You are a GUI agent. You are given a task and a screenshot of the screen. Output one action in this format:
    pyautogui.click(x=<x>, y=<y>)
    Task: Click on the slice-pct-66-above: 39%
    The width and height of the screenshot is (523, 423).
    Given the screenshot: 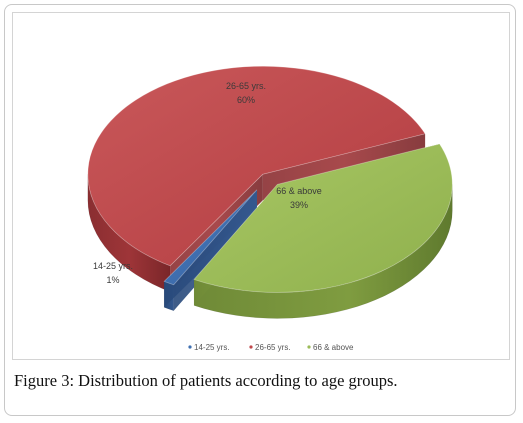 What is the action you would take?
    pyautogui.click(x=299, y=205)
    